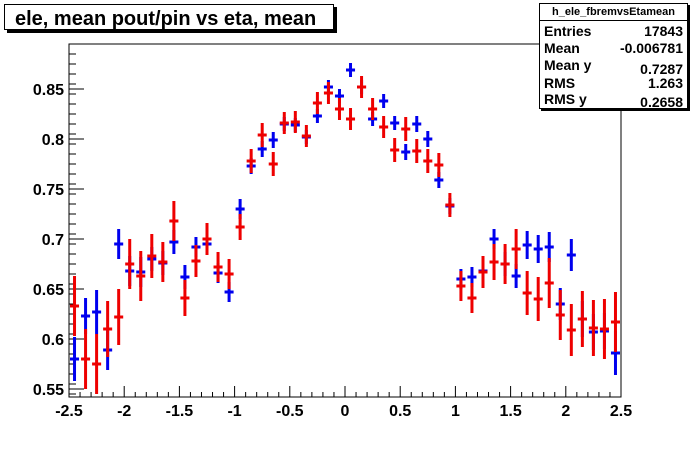  What do you see at coordinates (613, 48) in the screenshot?
I see `stats-row-mean: Mean -0.006781` at bounding box center [613, 48].